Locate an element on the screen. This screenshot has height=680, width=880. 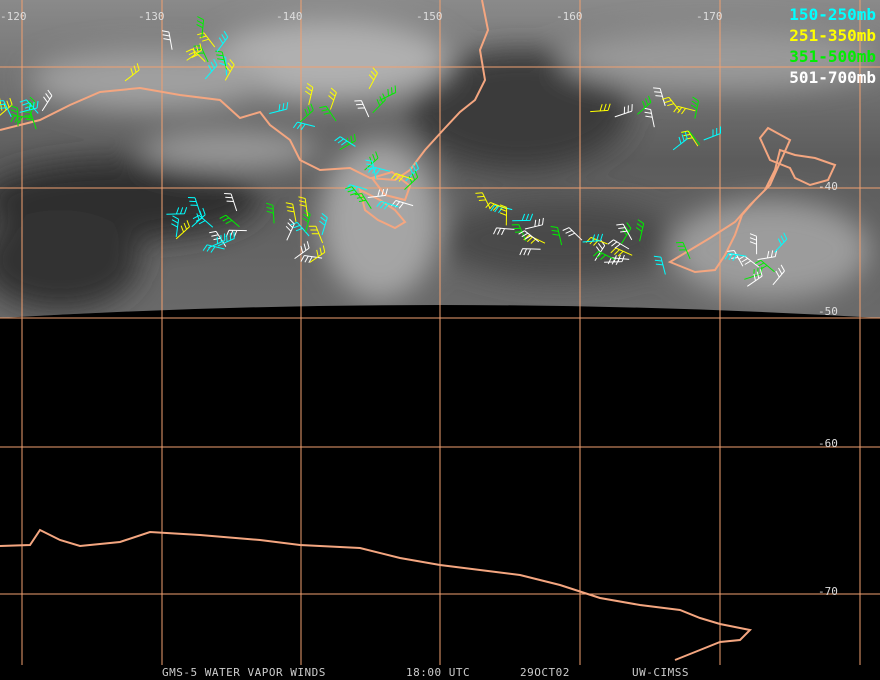
legend-entry: 351-500mb is located at coordinates (832, 56).